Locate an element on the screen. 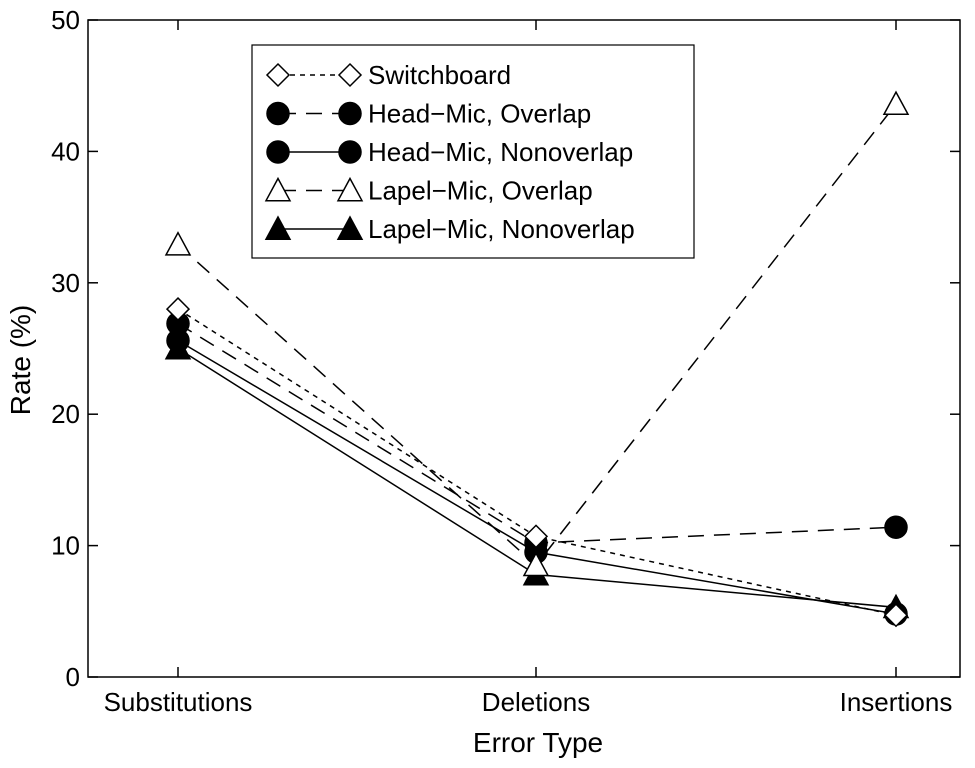  legend-item: Switchboard is located at coordinates (388, 75).